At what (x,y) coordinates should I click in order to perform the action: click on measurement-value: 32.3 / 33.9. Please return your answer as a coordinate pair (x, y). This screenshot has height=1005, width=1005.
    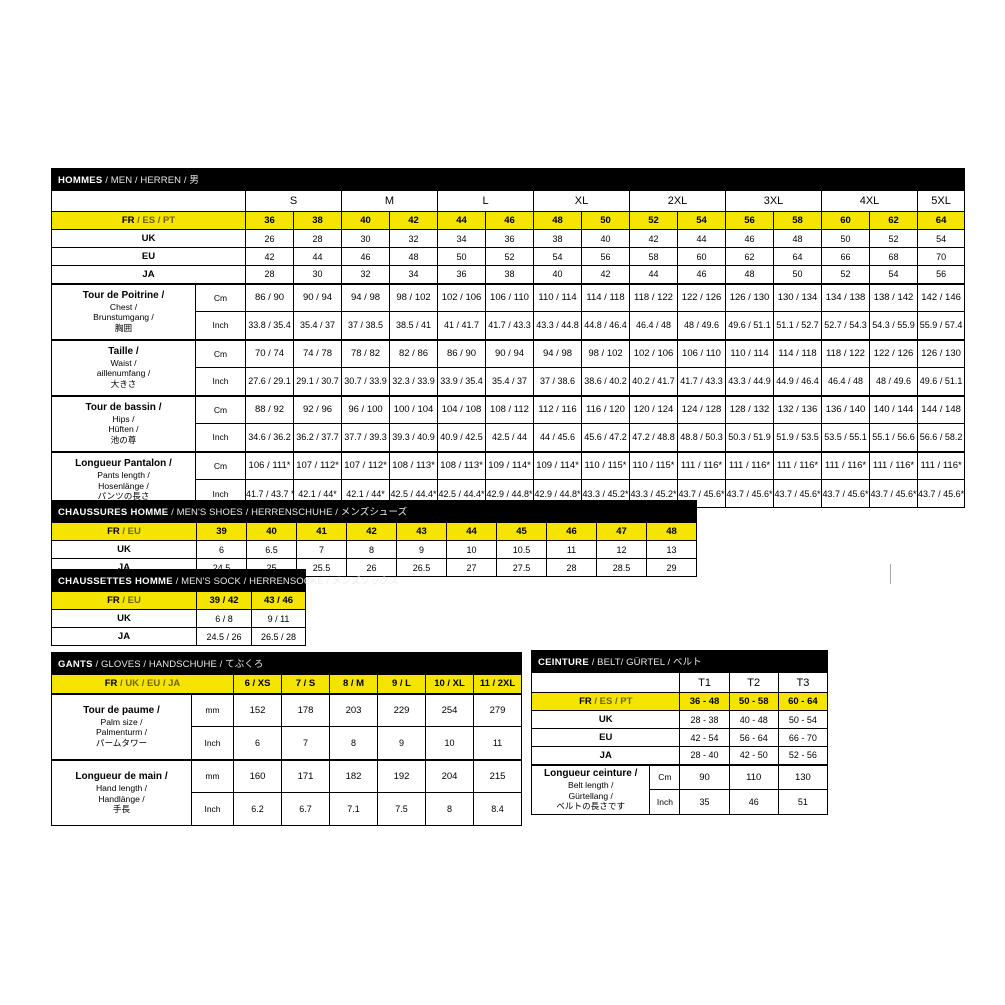
    Looking at the image, I should click on (413, 381).